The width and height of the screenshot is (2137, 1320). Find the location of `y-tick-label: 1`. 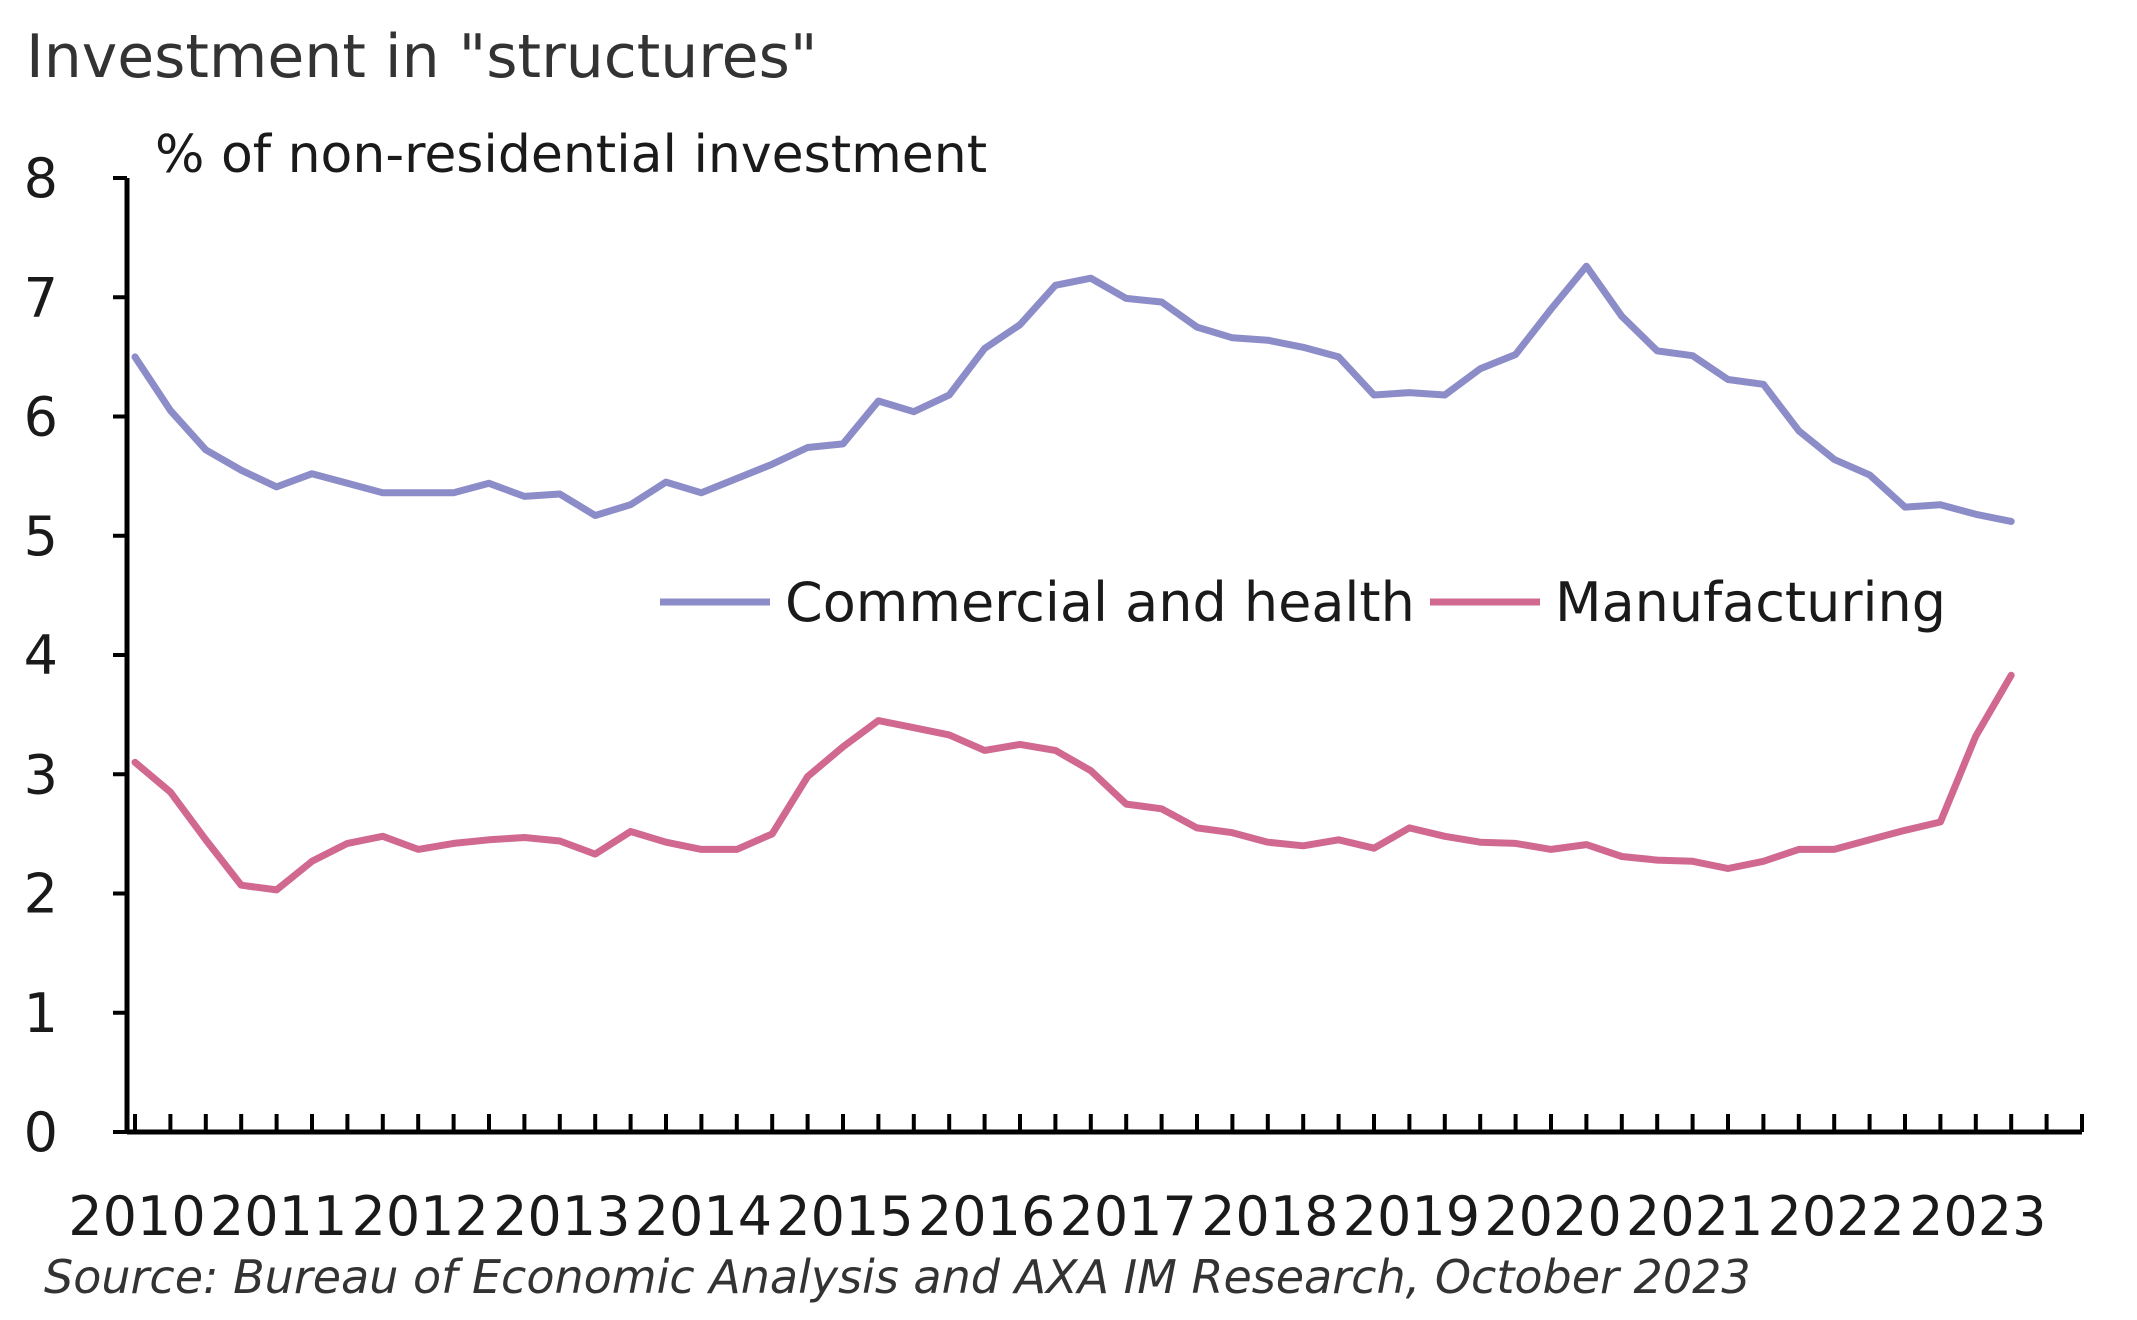

y-tick-label: 1 is located at coordinates (41, 1013).